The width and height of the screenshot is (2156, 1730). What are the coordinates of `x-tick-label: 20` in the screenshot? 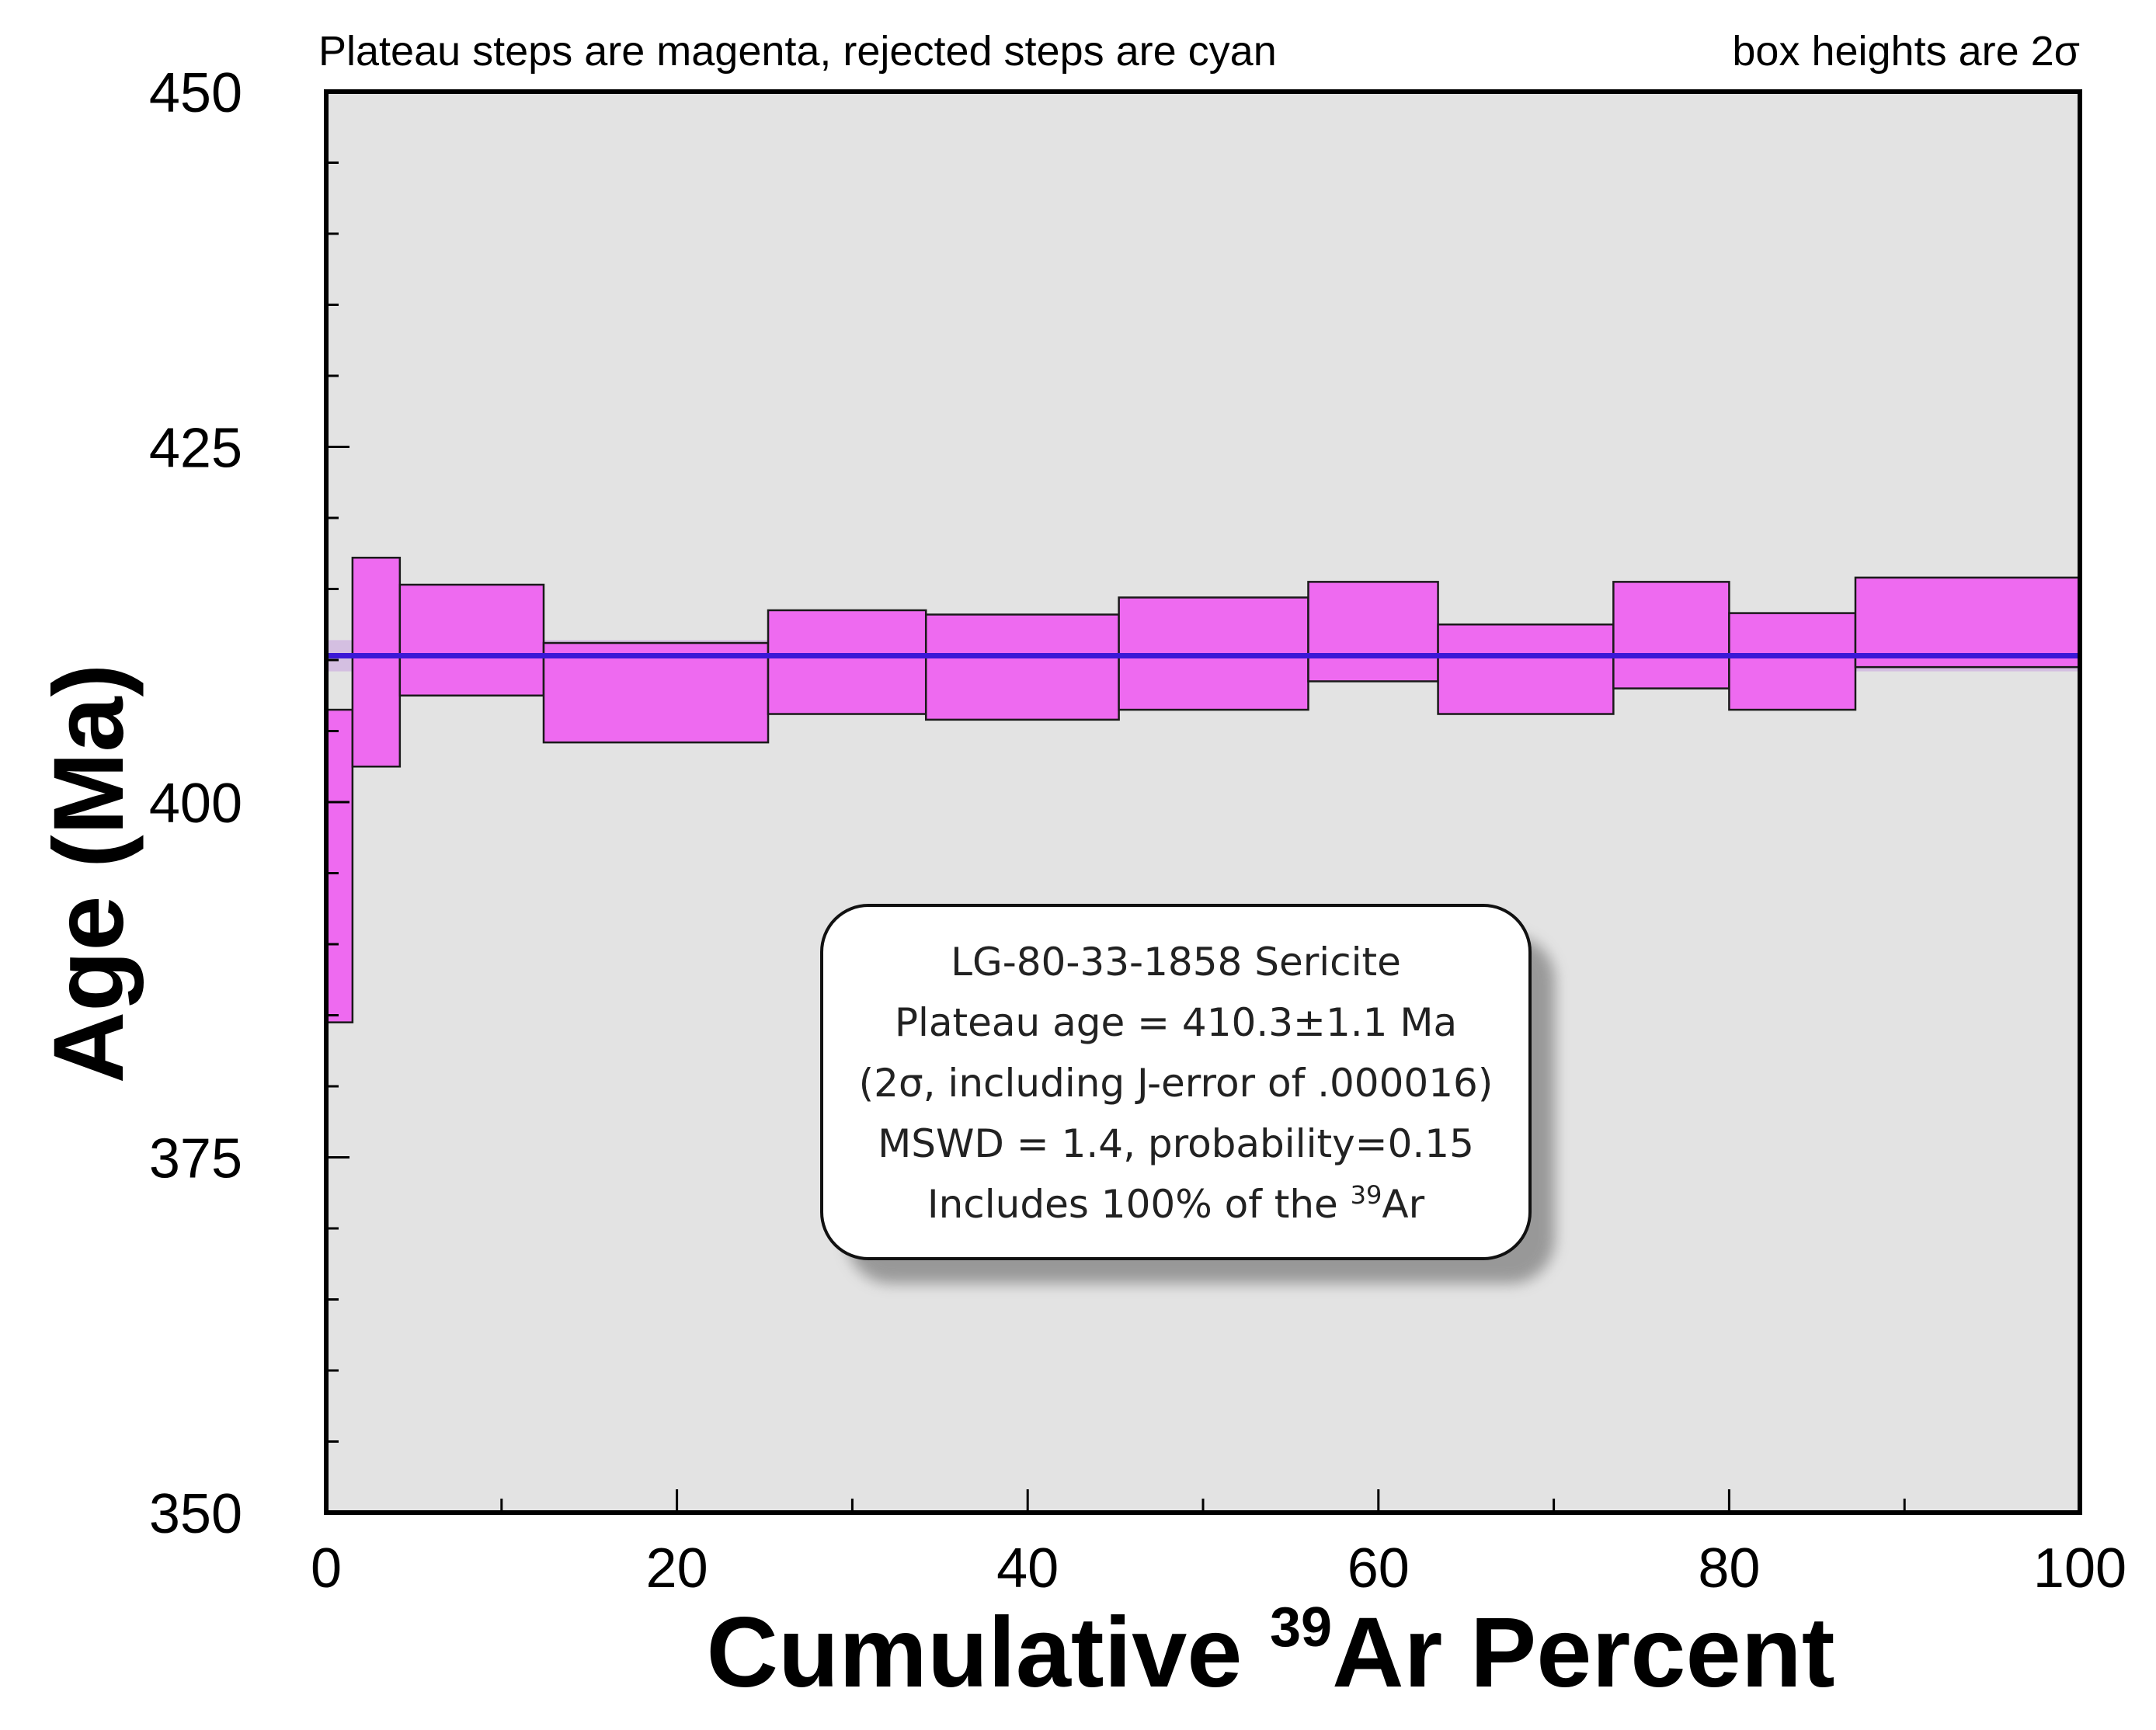 It's located at (677, 1568).